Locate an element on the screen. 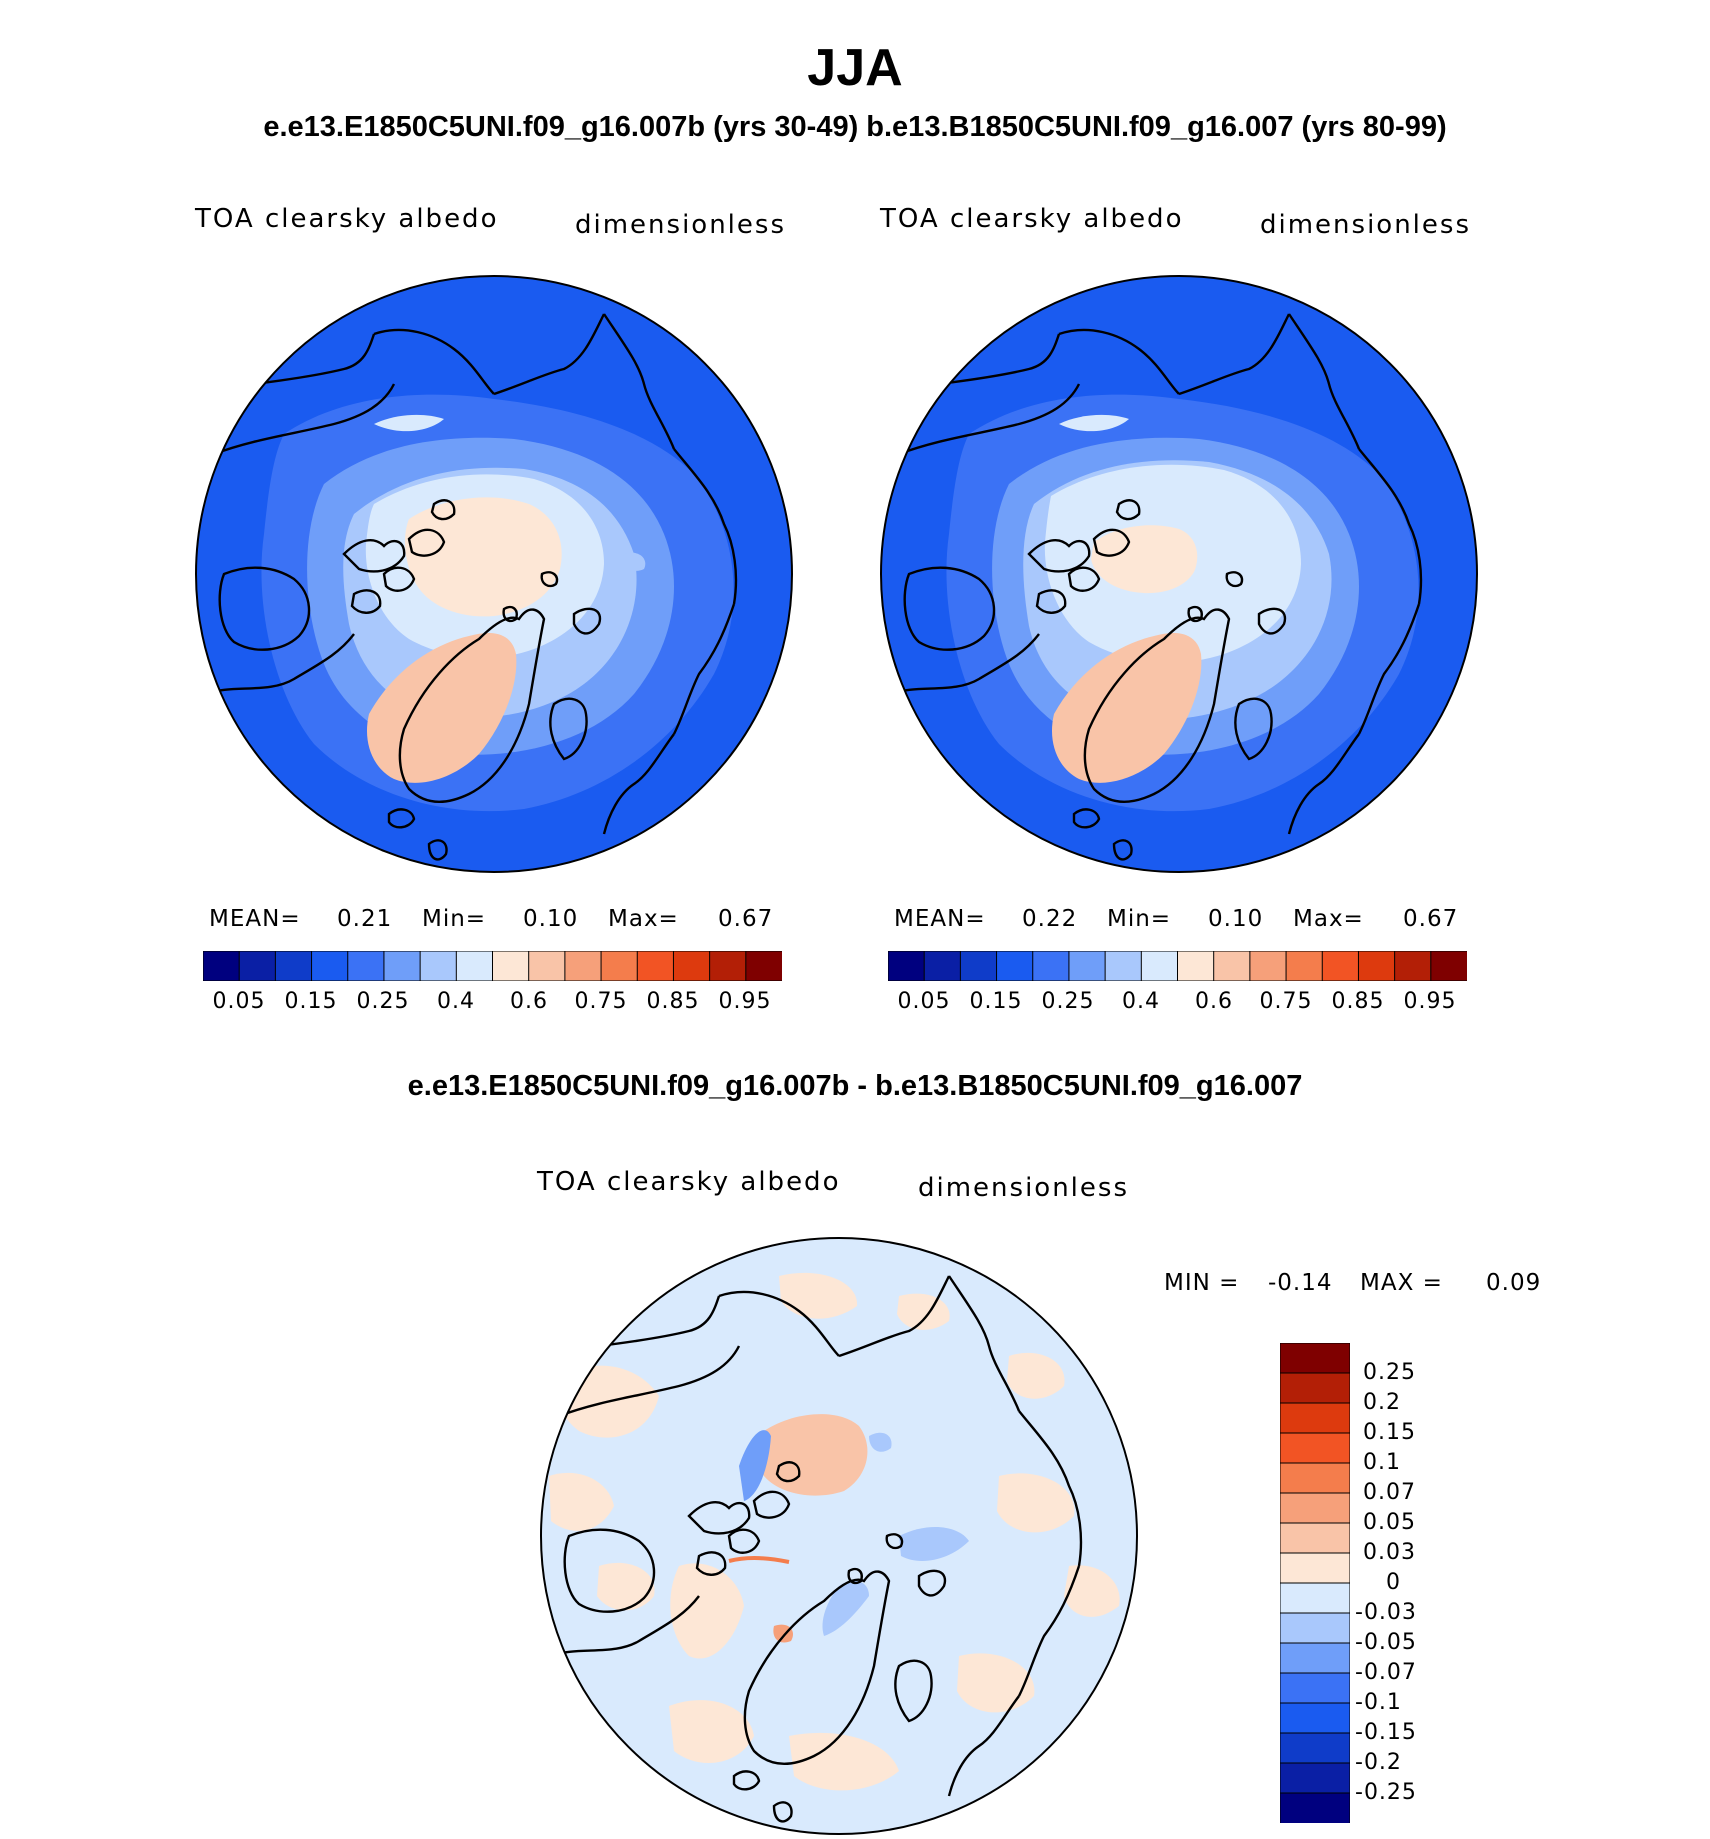  panel2-mean-label: MEAN= is located at coordinates (940, 919).